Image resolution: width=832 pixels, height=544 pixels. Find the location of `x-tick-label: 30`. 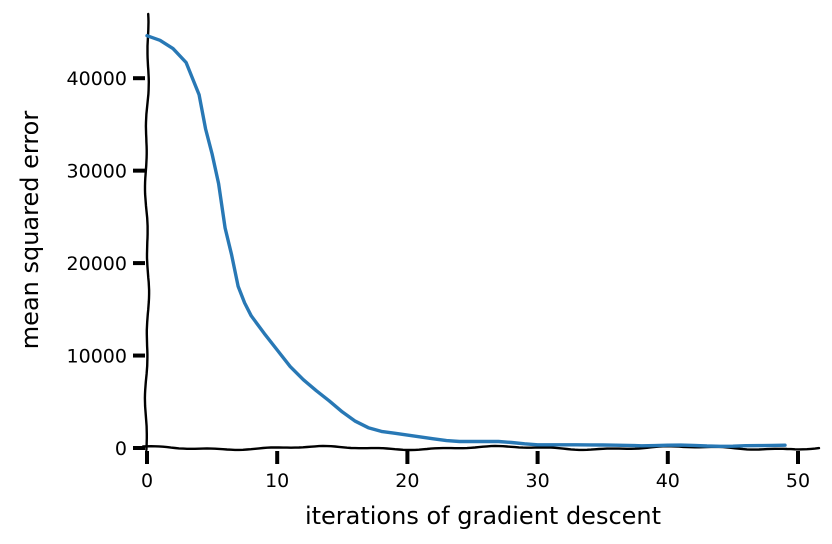

x-tick-label: 30 is located at coordinates (538, 481).